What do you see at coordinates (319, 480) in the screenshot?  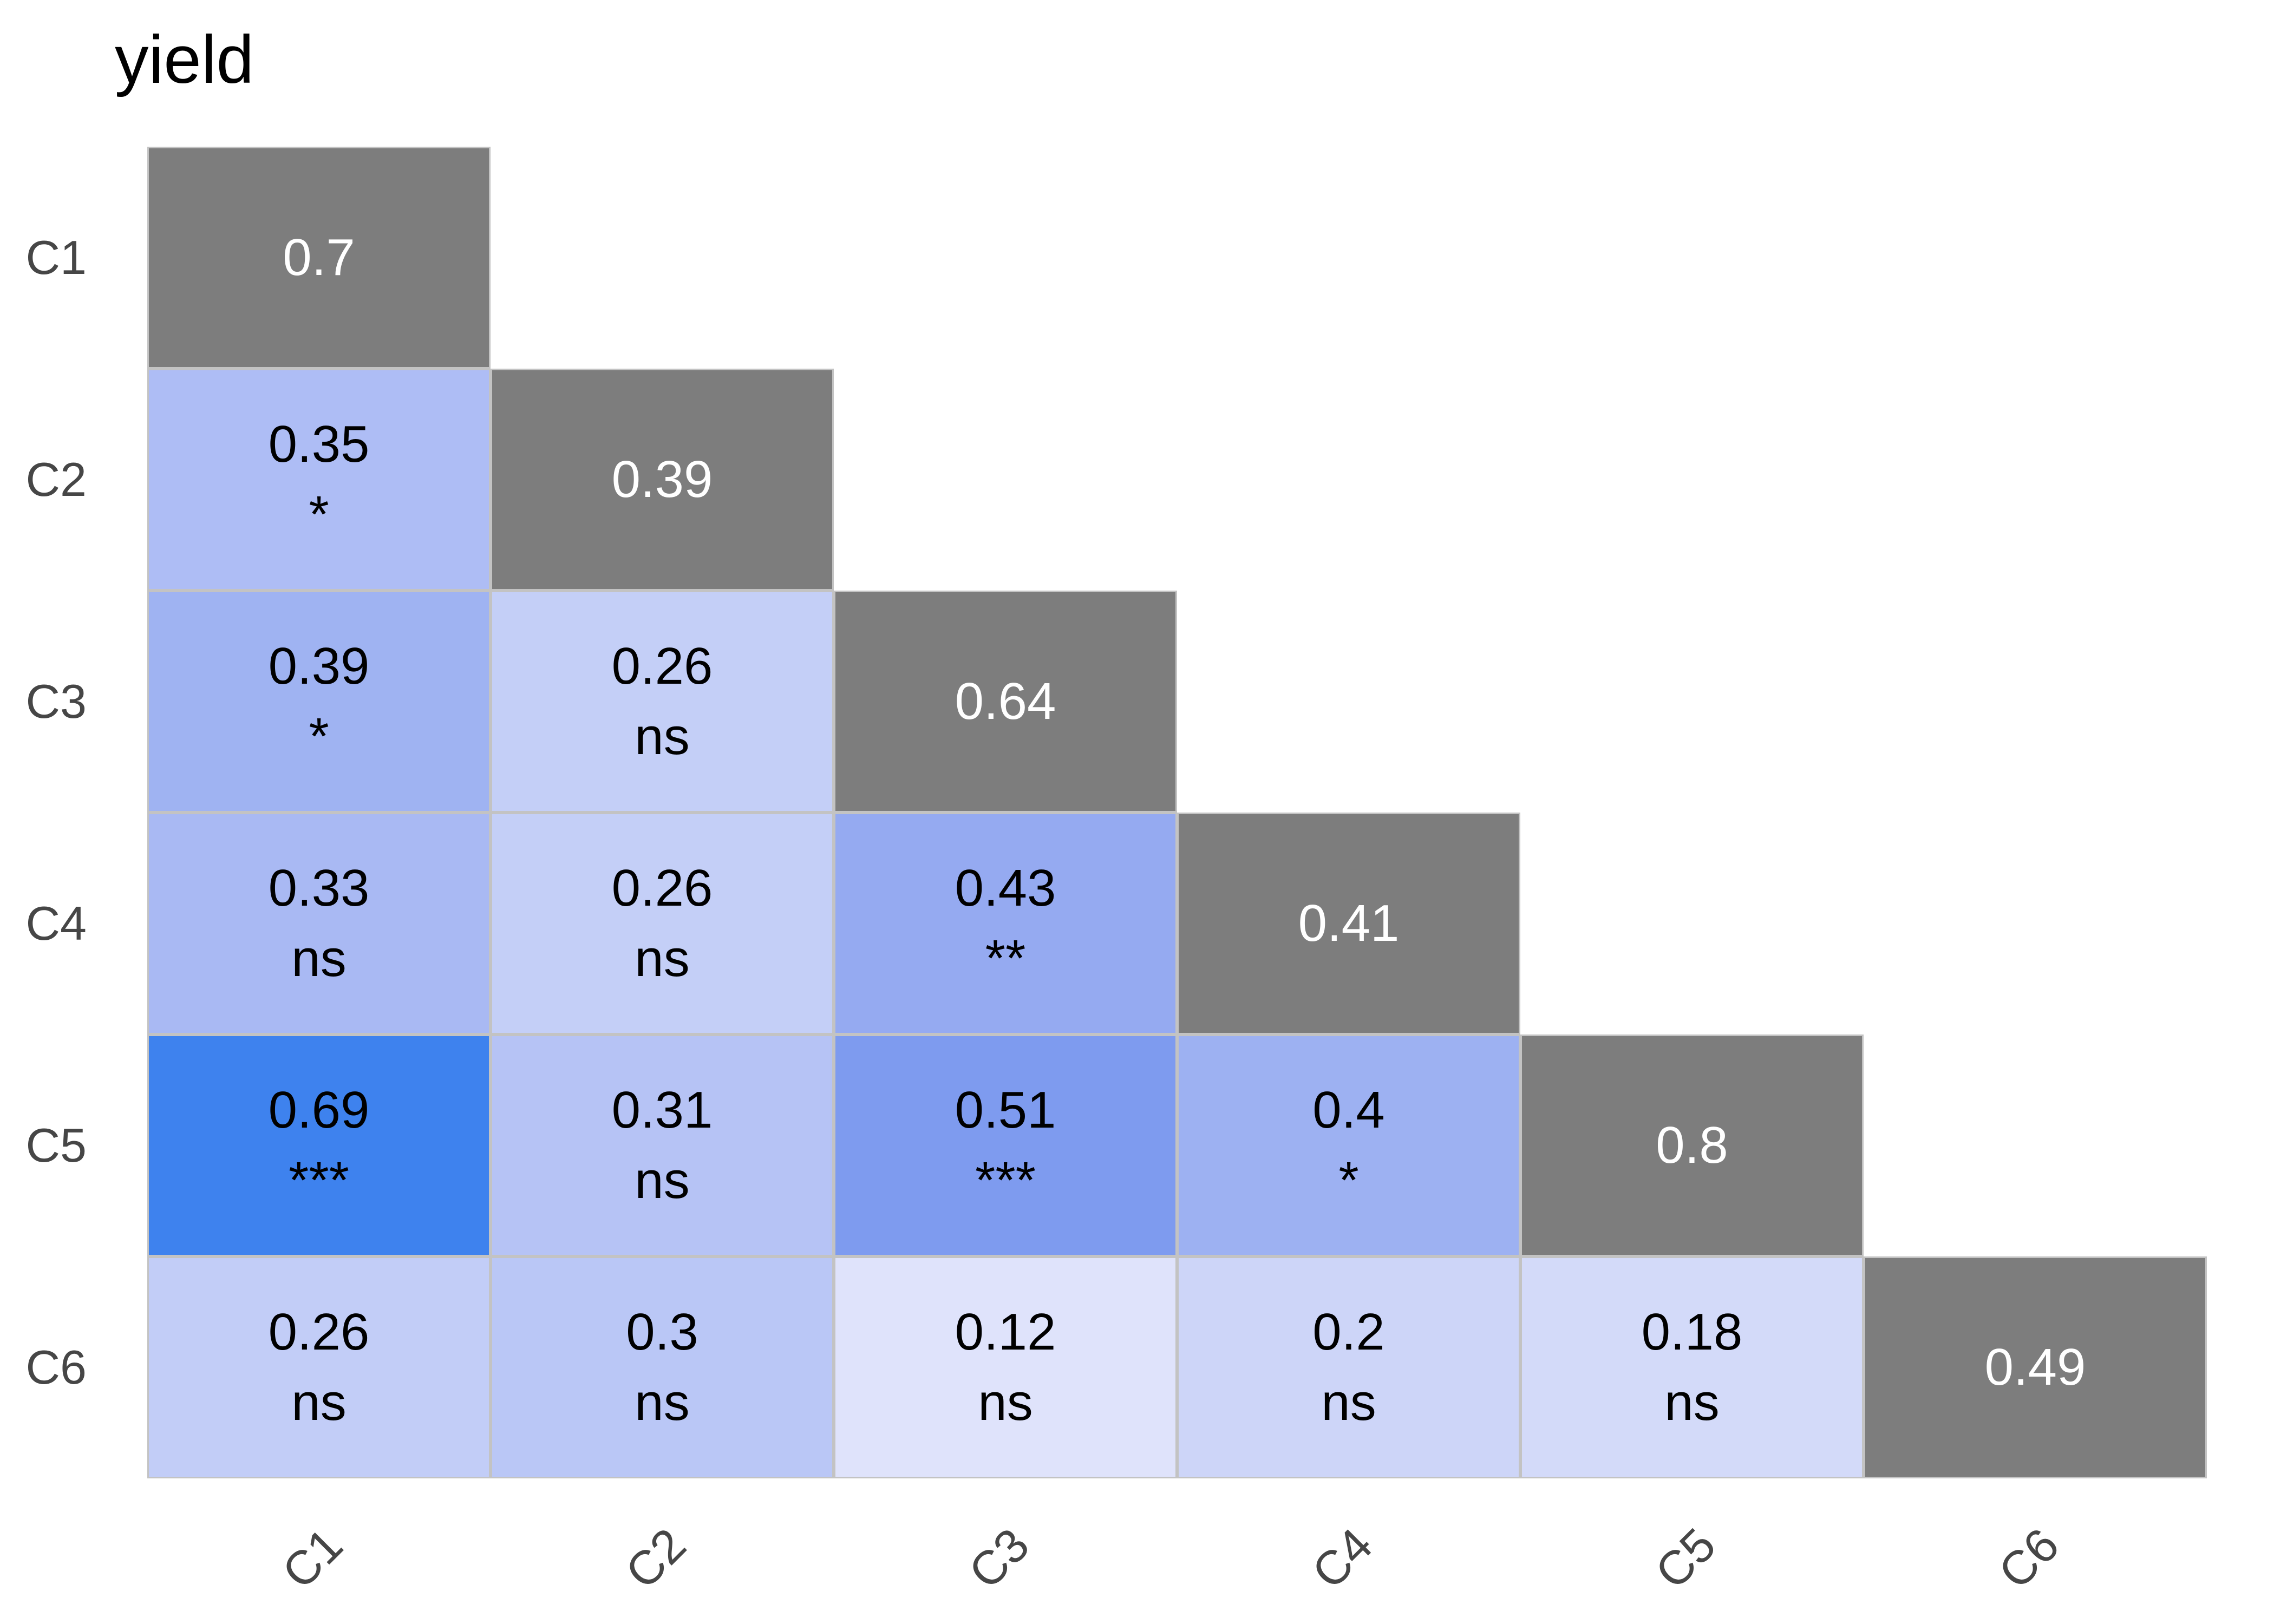 I see `matrix-cell: 0.35 *` at bounding box center [319, 480].